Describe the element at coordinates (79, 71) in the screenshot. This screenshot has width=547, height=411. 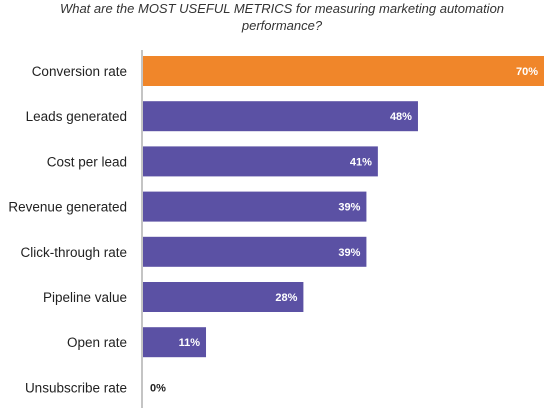
I see `category-label: Conversion rate` at that location.